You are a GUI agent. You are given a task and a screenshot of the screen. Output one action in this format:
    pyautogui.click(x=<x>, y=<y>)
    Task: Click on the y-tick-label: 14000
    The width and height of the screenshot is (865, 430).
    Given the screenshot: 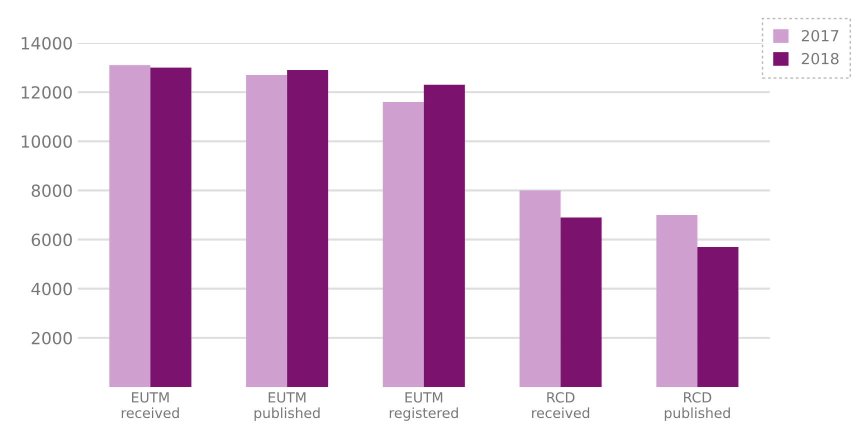 What is the action you would take?
    pyautogui.click(x=47, y=43)
    